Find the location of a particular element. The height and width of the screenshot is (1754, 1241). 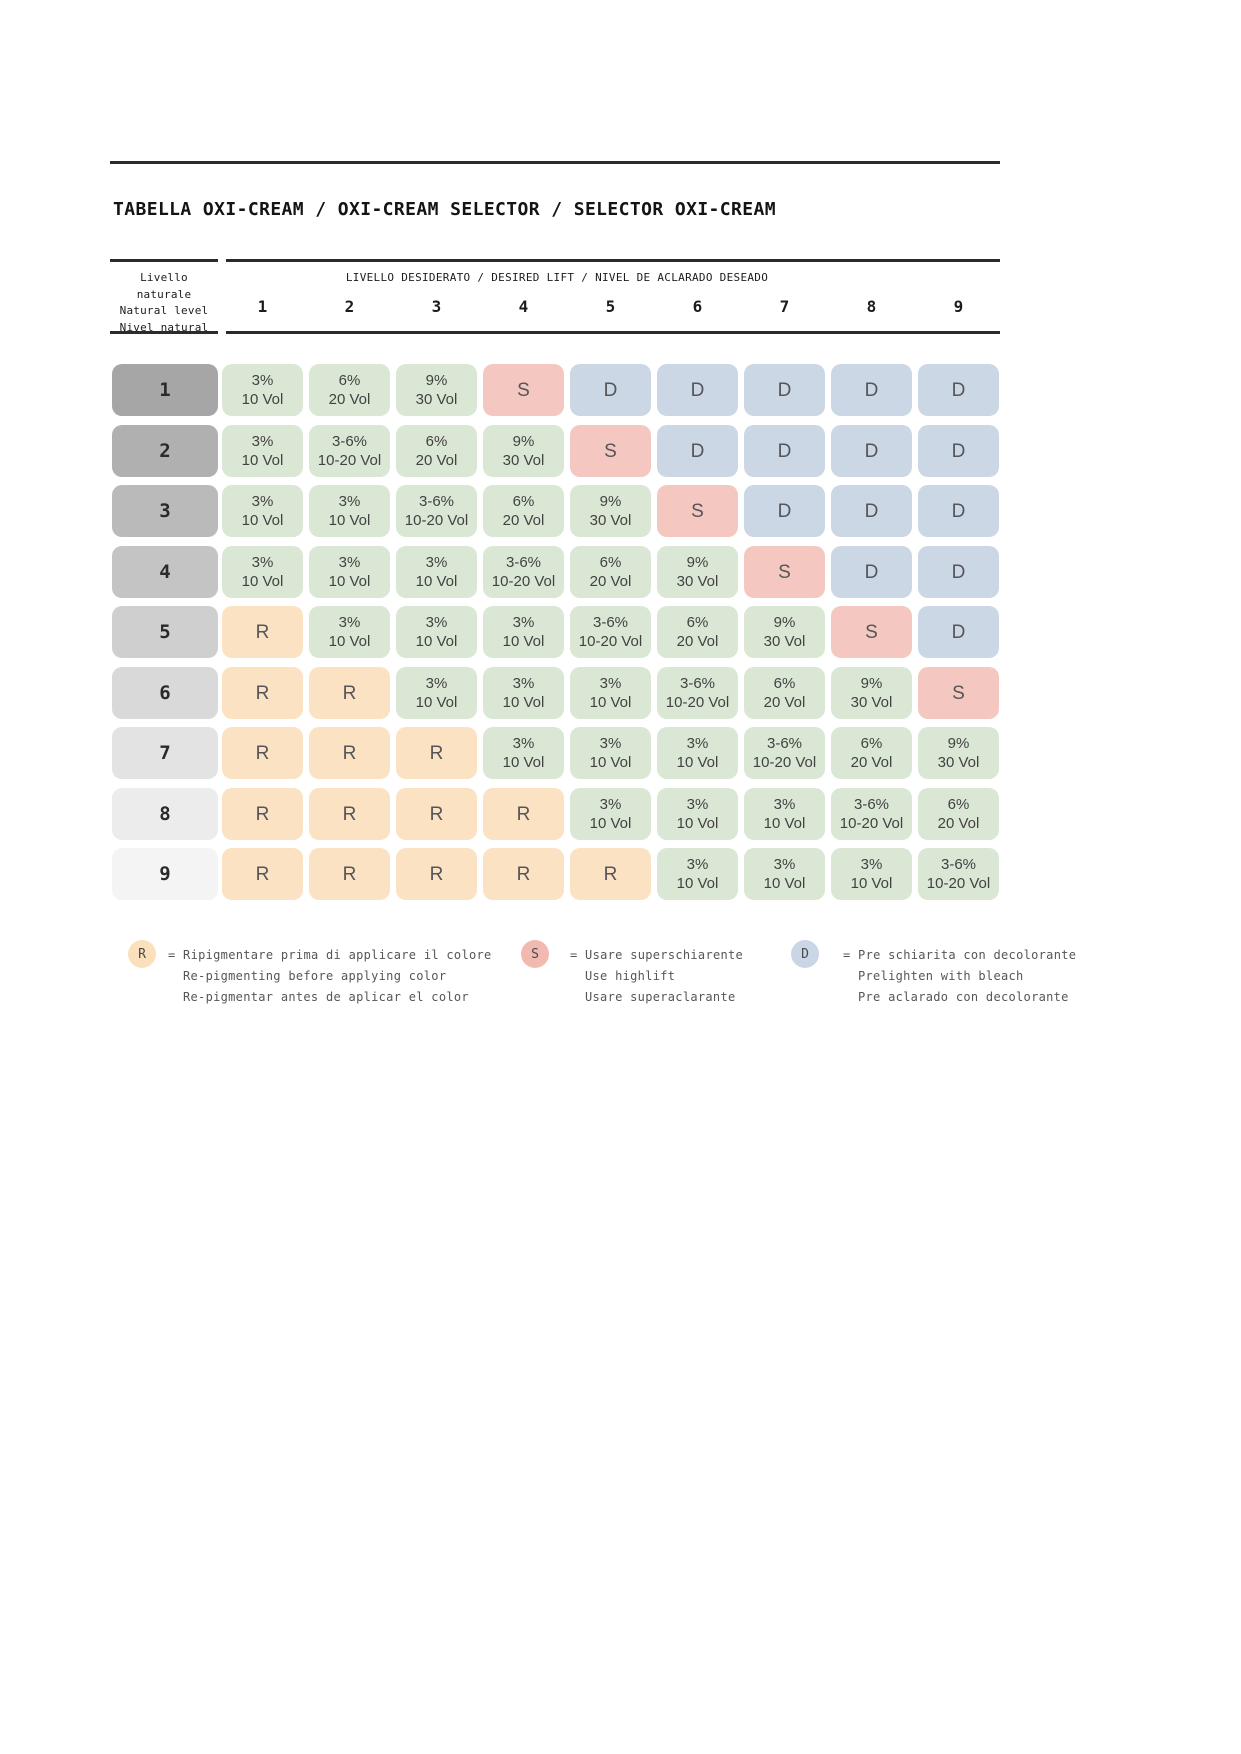

column-header-3: 3 is located at coordinates (436, 306).